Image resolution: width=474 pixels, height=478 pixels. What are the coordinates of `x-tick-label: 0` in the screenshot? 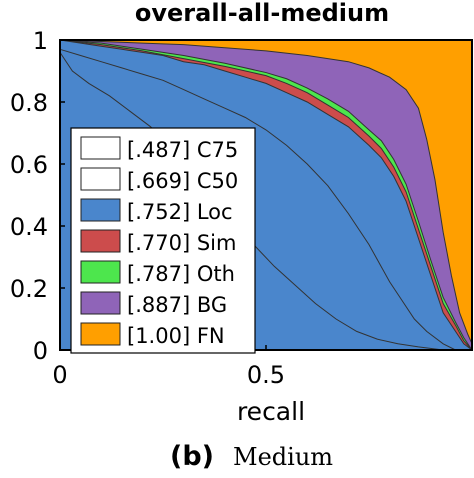 It's located at (59, 375).